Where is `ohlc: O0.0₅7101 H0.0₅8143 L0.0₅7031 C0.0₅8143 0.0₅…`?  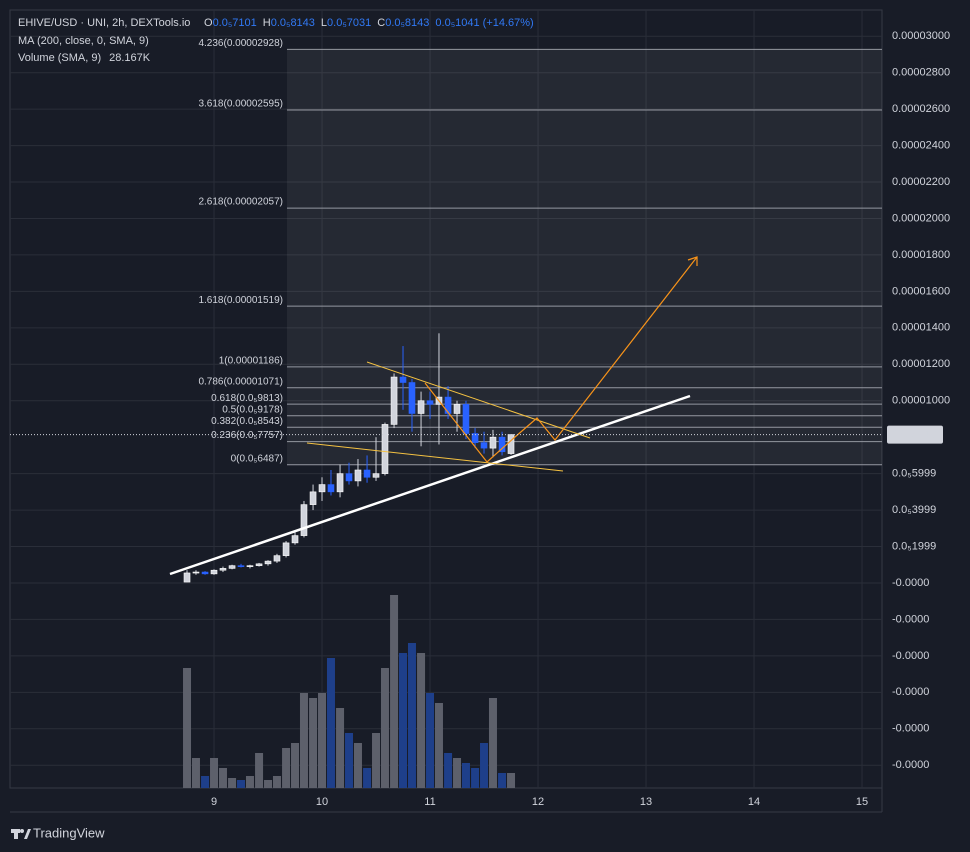 ohlc: O0.0₅7101 H0.0₅8143 L0.0₅7031 C0.0₅8143 0.0₅… is located at coordinates (369, 23).